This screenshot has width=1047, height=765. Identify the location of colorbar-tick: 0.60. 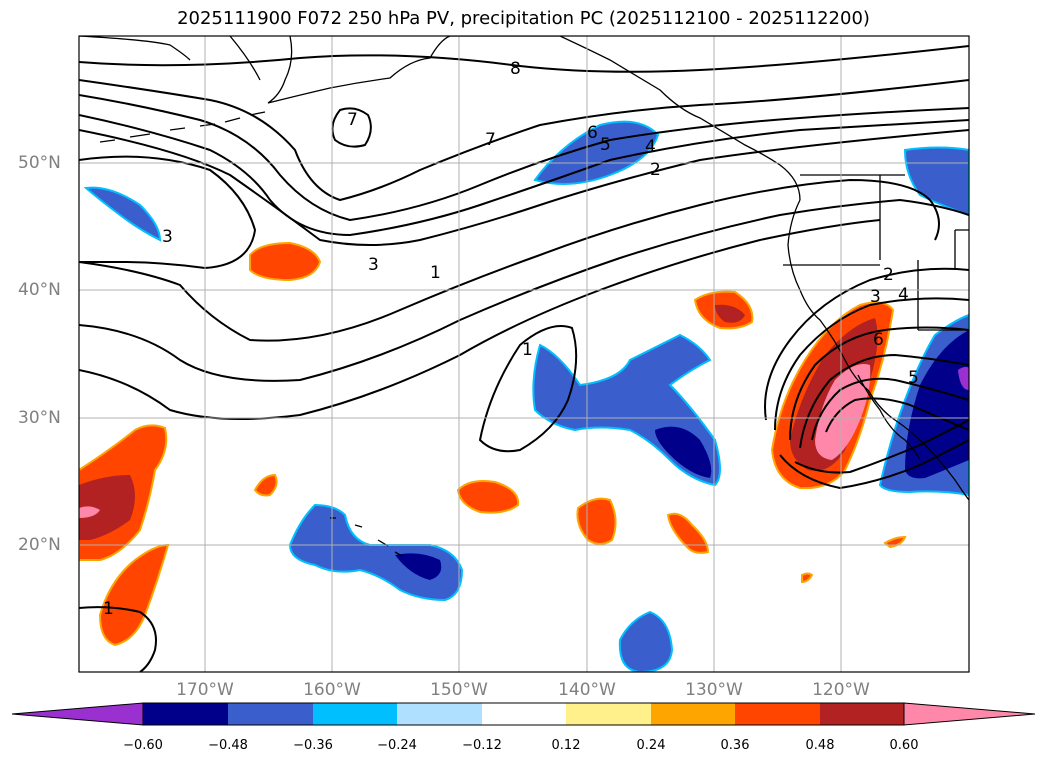
(904, 745).